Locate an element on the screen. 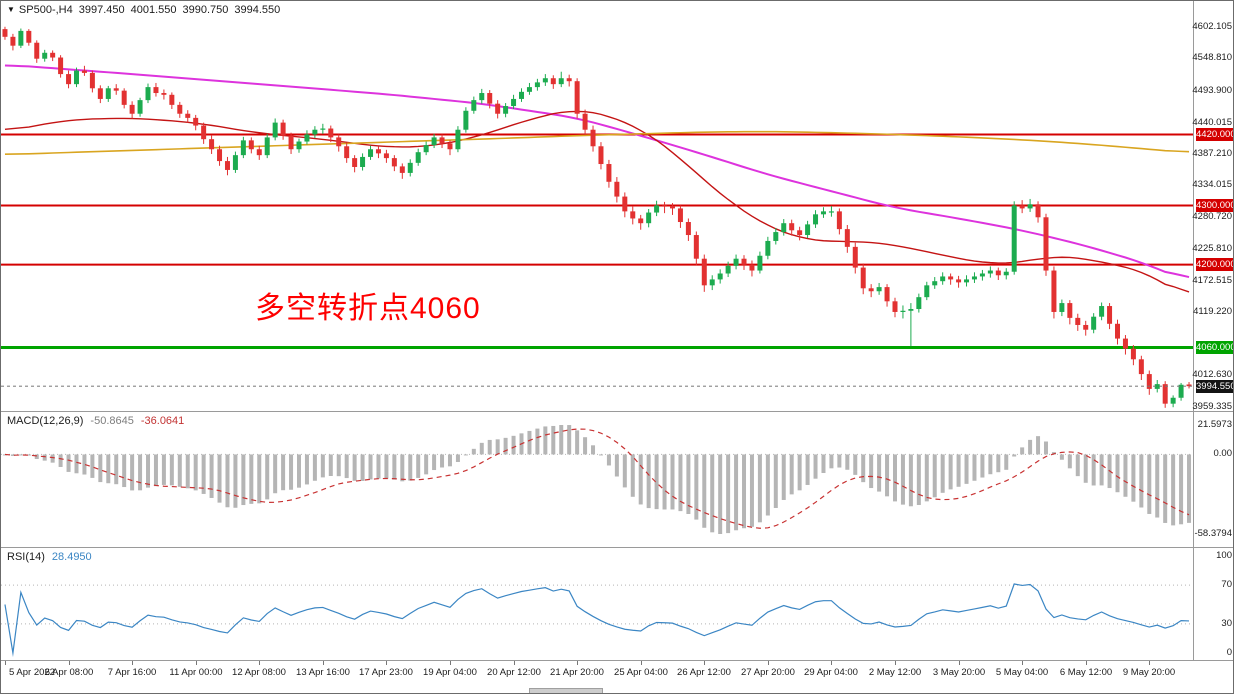  price-axis-label: 4280.720 is located at coordinates (1212, 216).